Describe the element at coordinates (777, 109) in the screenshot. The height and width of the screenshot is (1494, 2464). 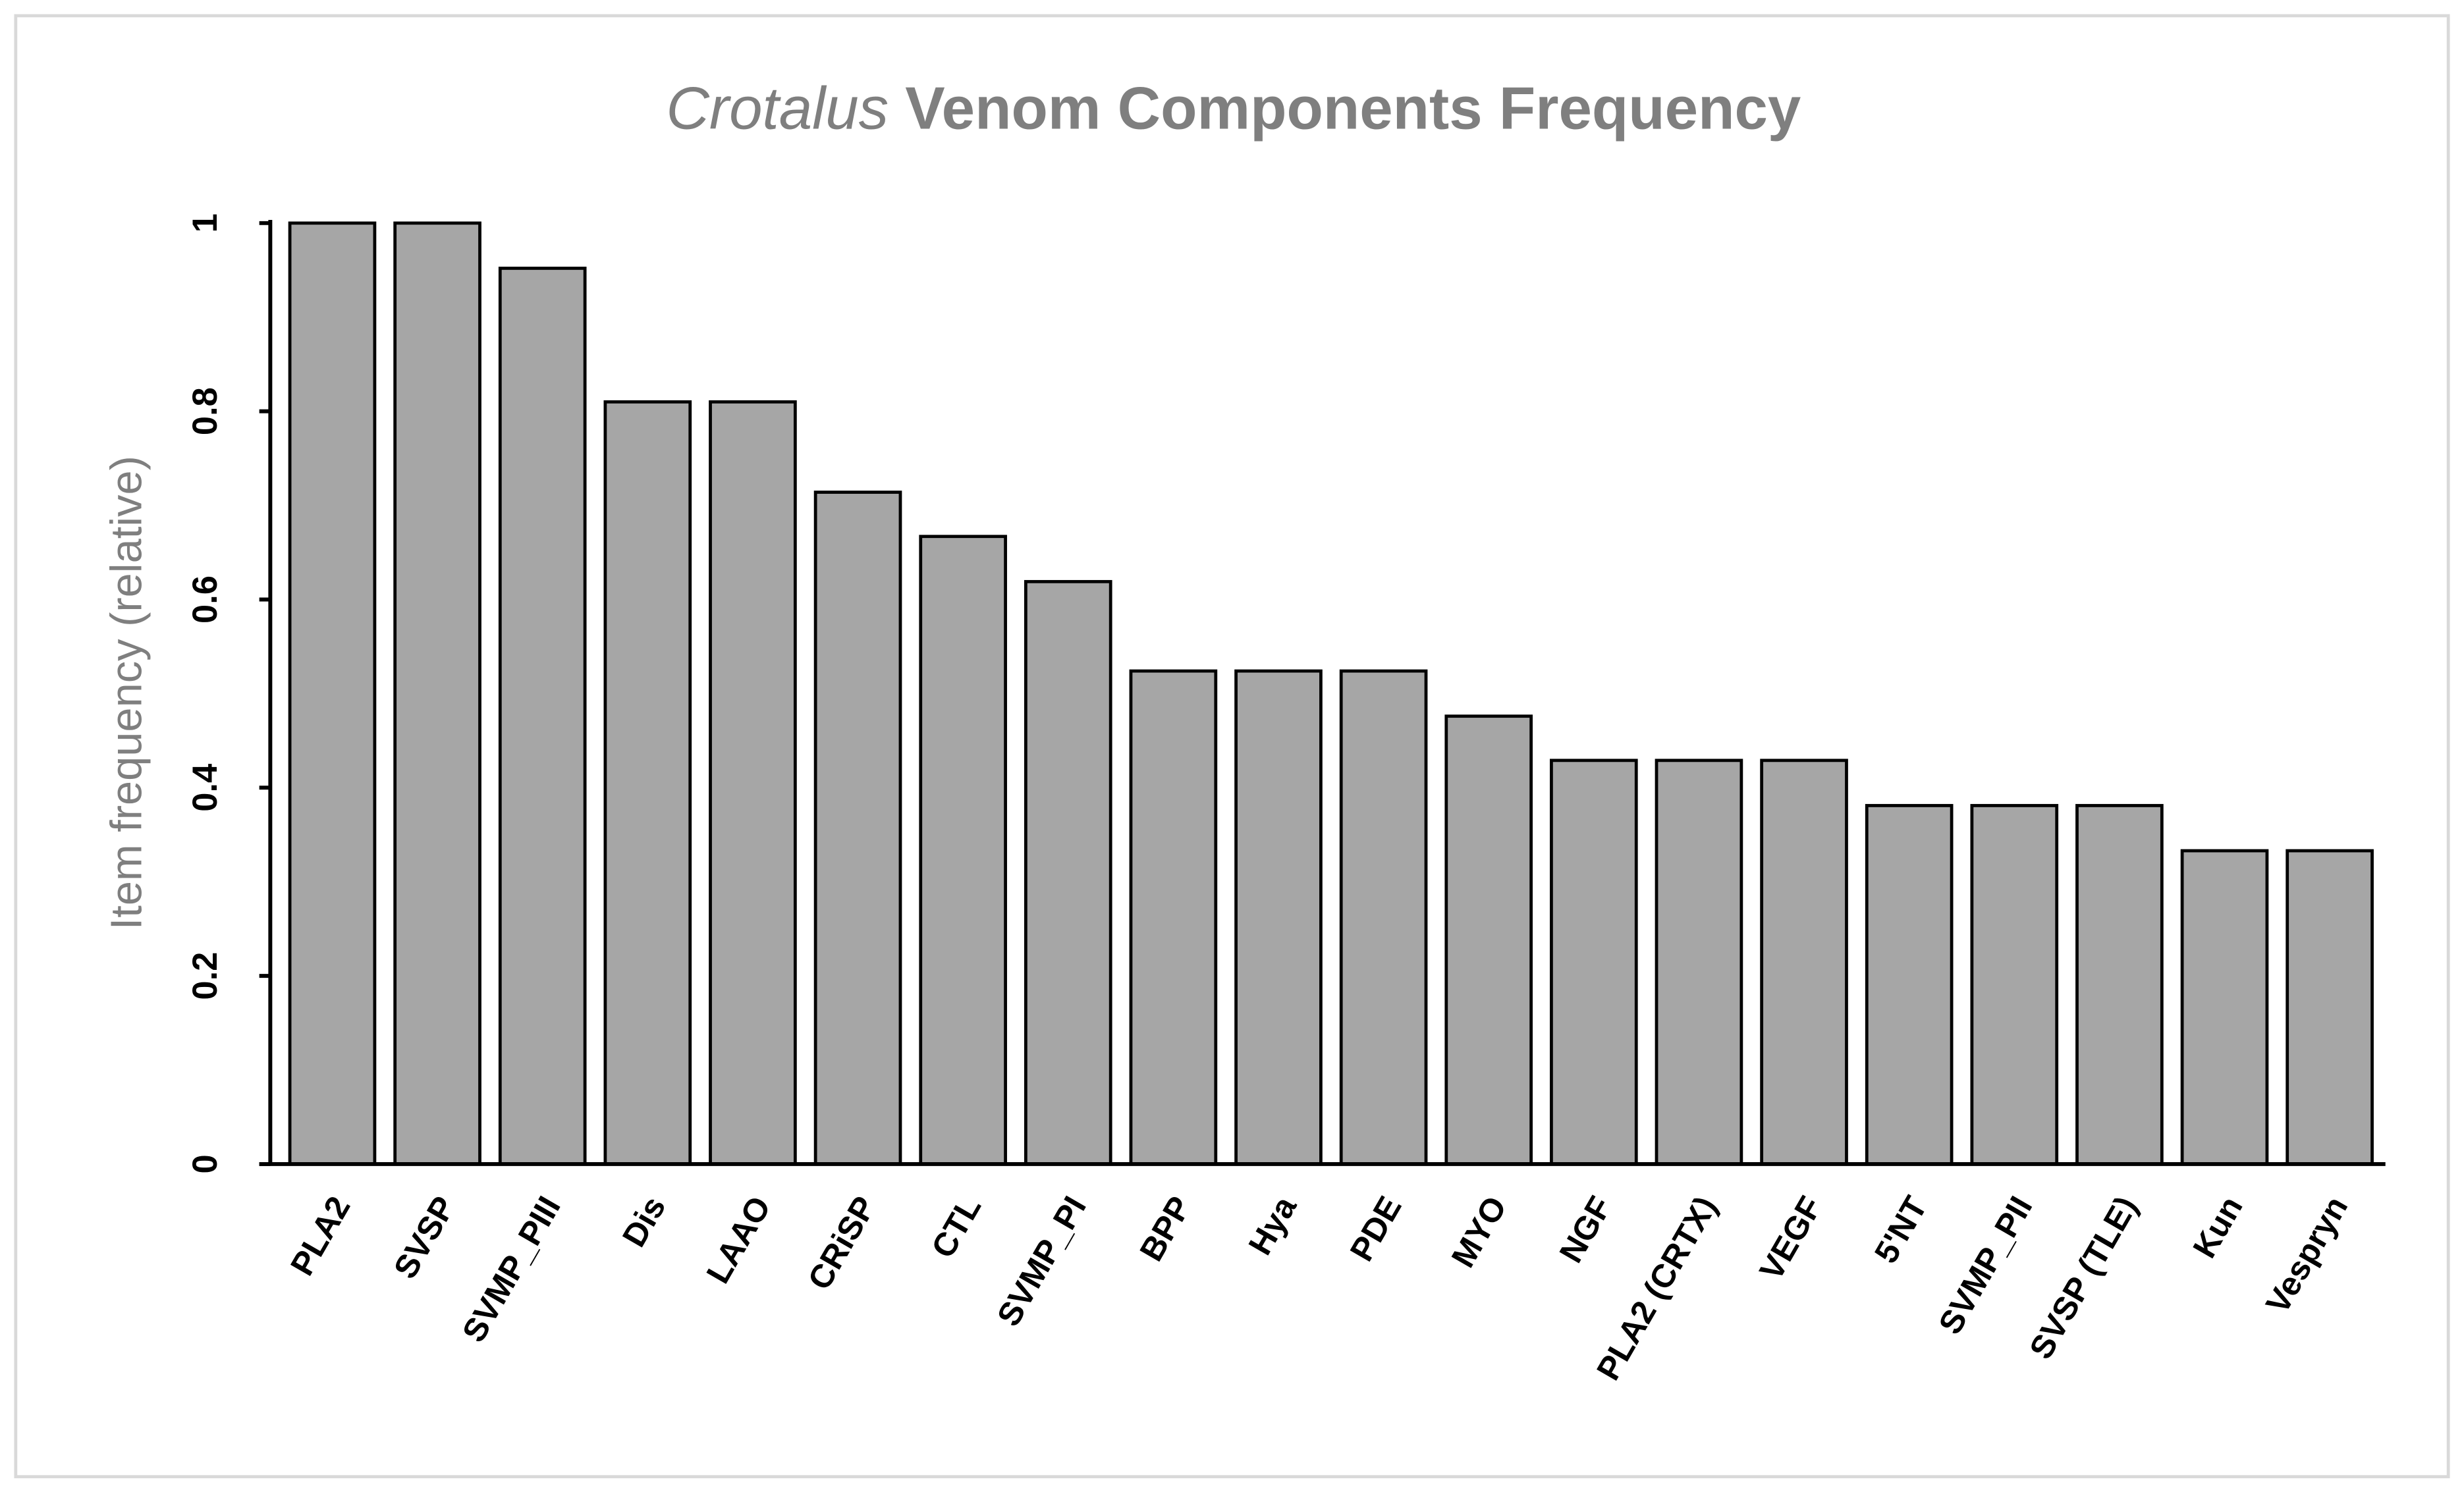
I see `title-italic: Crotalus` at that location.